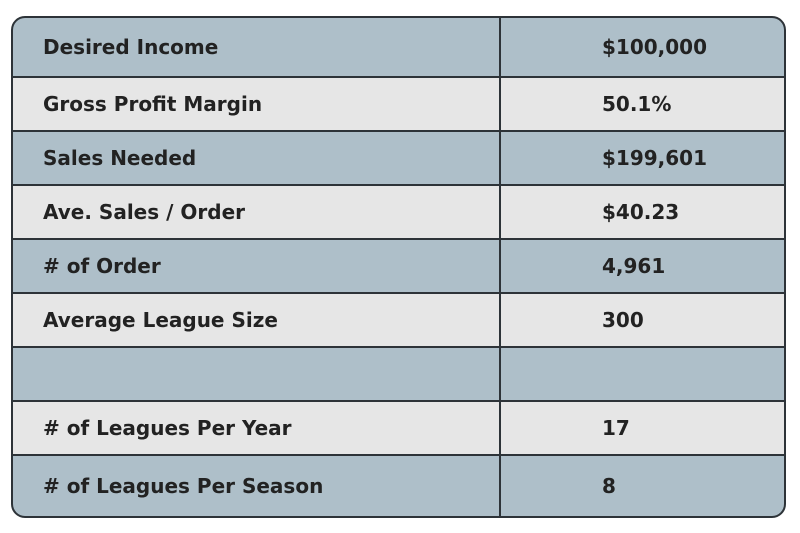 This screenshot has width=800, height=533. I want to click on table-row: # of Order 4,961, so click(398, 267).